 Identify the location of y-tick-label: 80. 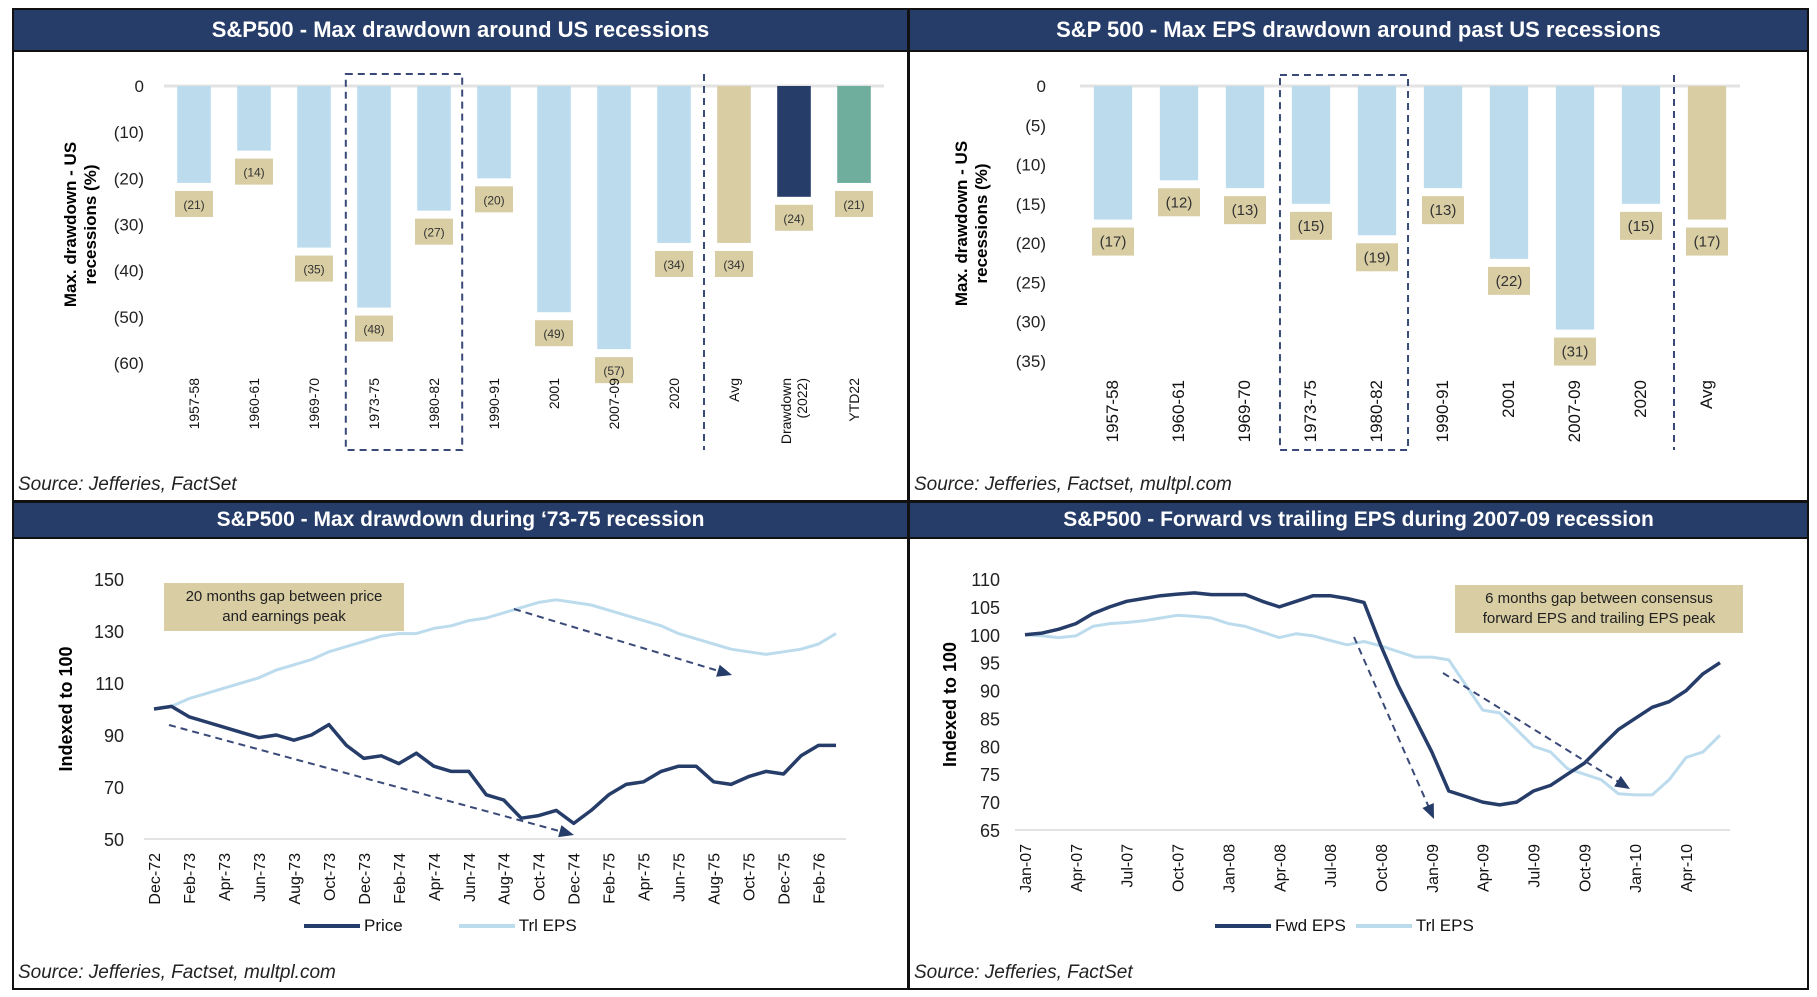
(990, 747).